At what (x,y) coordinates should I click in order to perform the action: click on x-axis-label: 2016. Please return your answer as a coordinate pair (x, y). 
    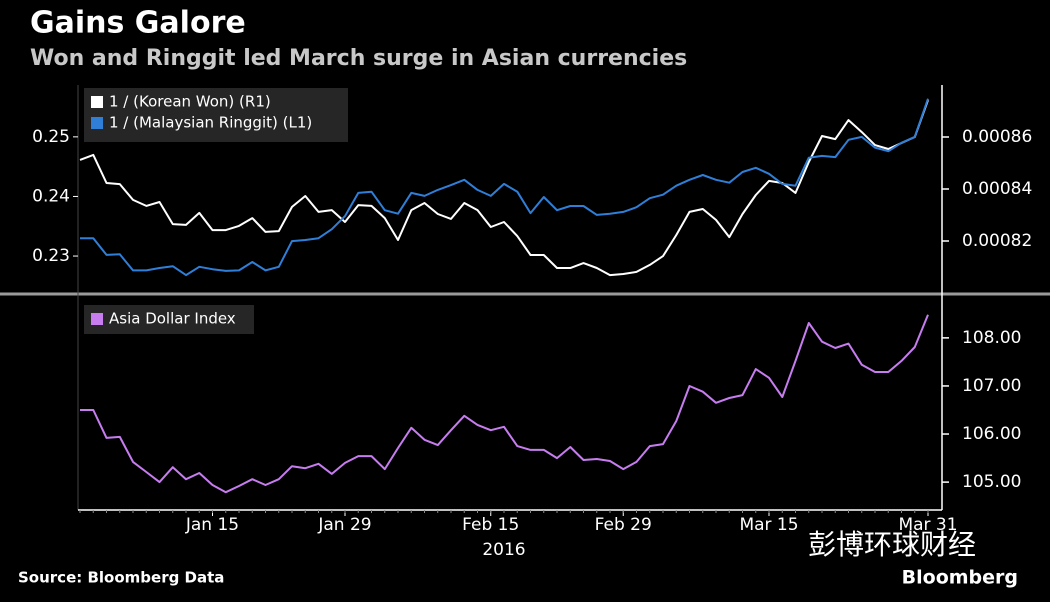
    Looking at the image, I should click on (503, 550).